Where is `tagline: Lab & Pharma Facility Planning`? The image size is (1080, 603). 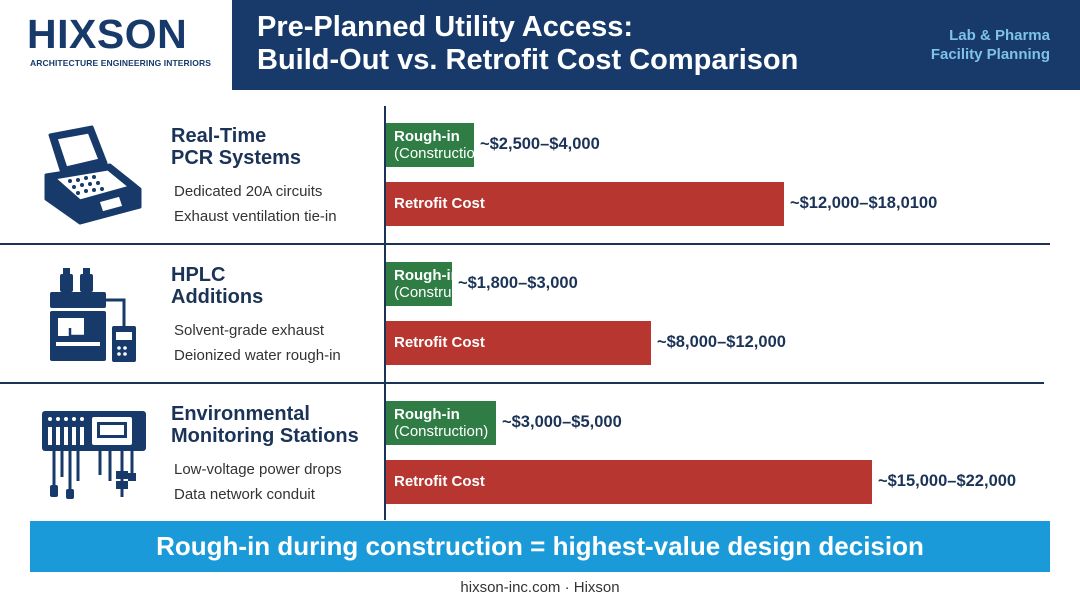
tagline: Lab & Pharma Facility Planning is located at coordinates (990, 45).